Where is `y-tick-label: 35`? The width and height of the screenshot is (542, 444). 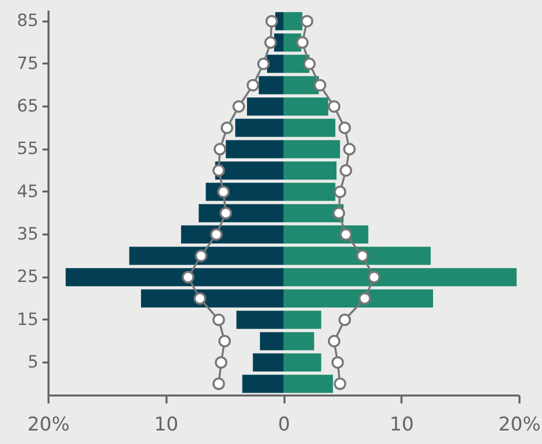
y-tick-label: 35 is located at coordinates (27, 234).